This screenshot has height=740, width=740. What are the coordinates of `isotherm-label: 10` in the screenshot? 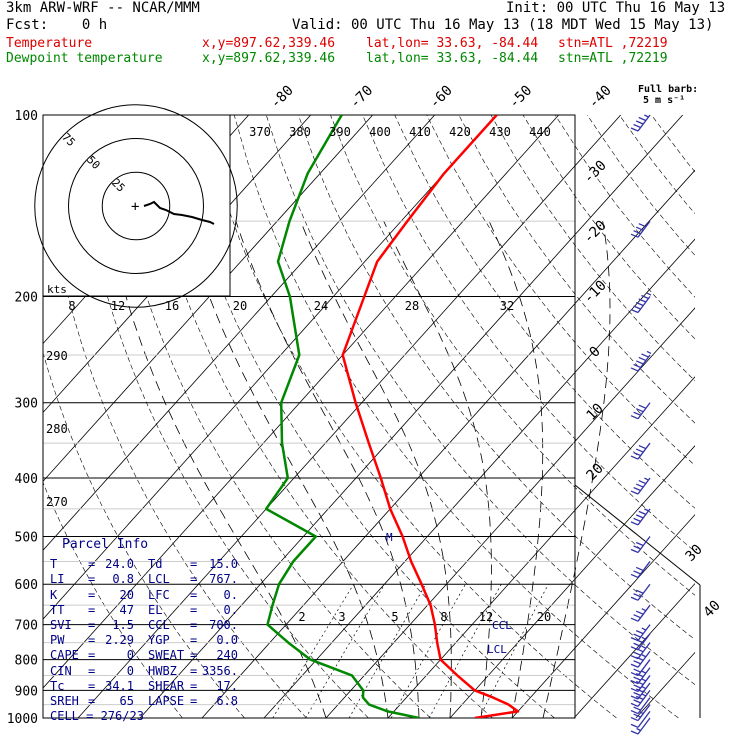 It's located at (595, 412).